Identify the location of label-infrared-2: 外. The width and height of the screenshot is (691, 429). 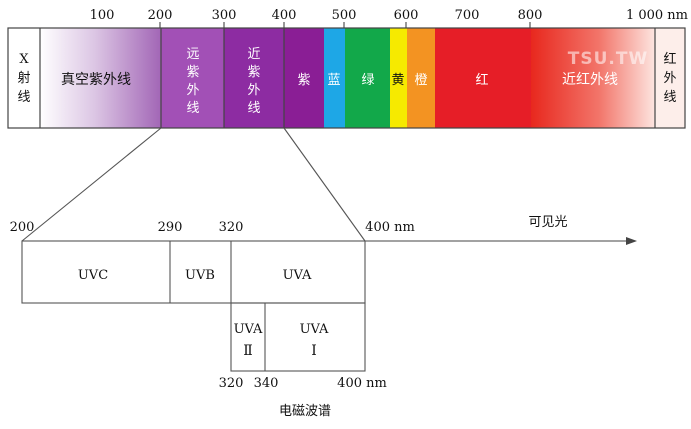
(669, 78).